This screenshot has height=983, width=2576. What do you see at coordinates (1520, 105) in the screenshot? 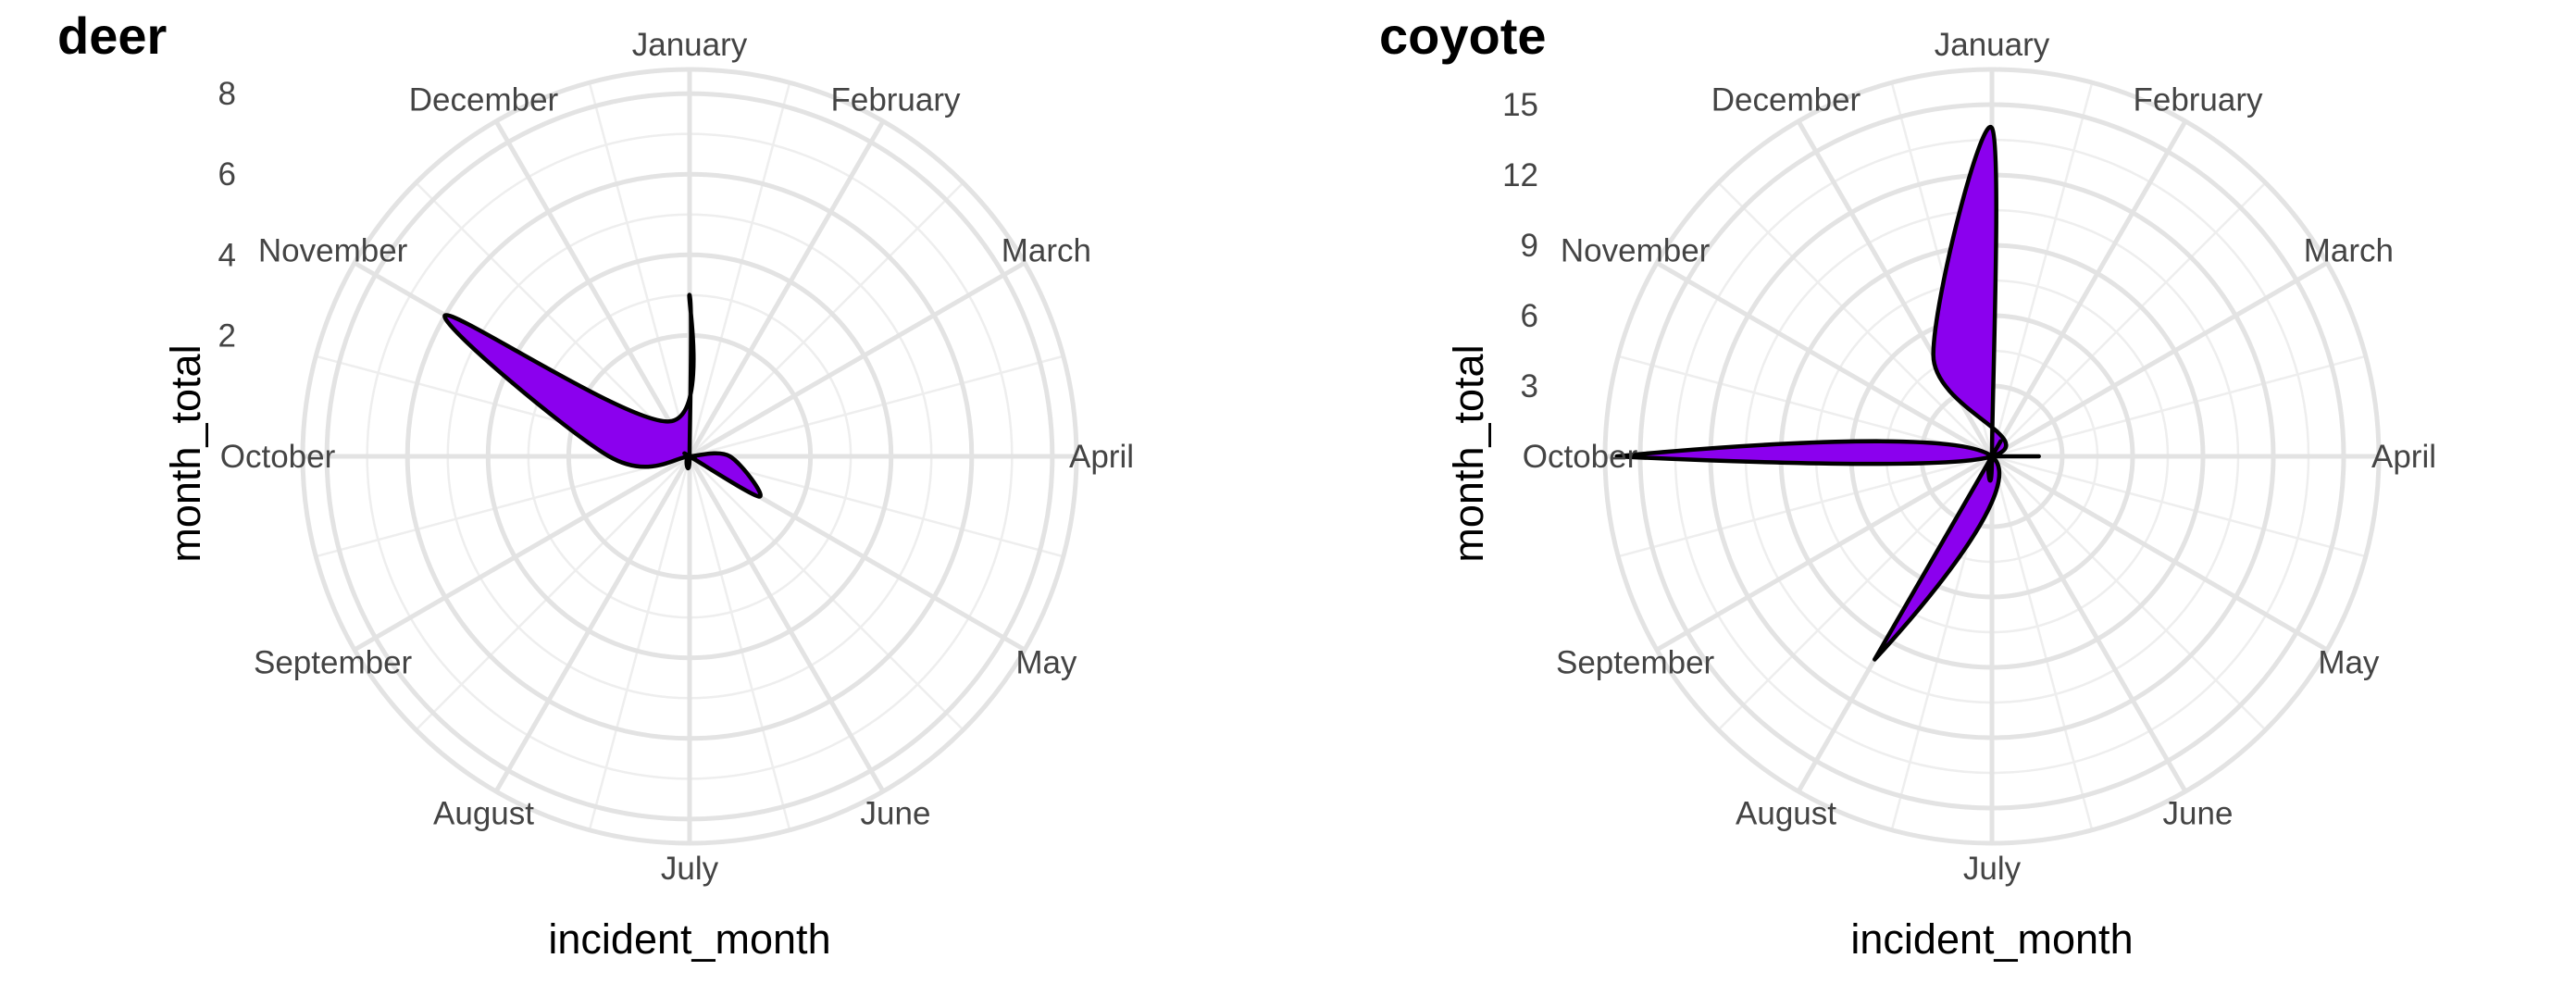
I see `r-tick-label: 15` at bounding box center [1520, 105].